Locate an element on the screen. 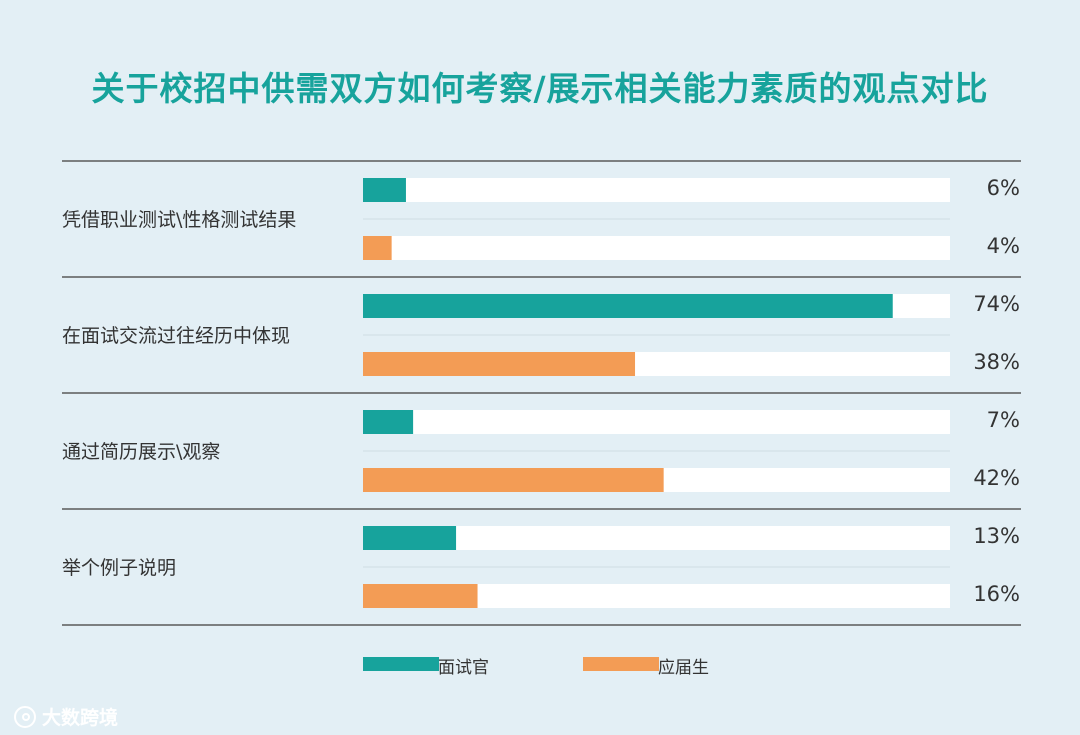 The height and width of the screenshot is (735, 1080). value-label: 38% is located at coordinates (996, 362).